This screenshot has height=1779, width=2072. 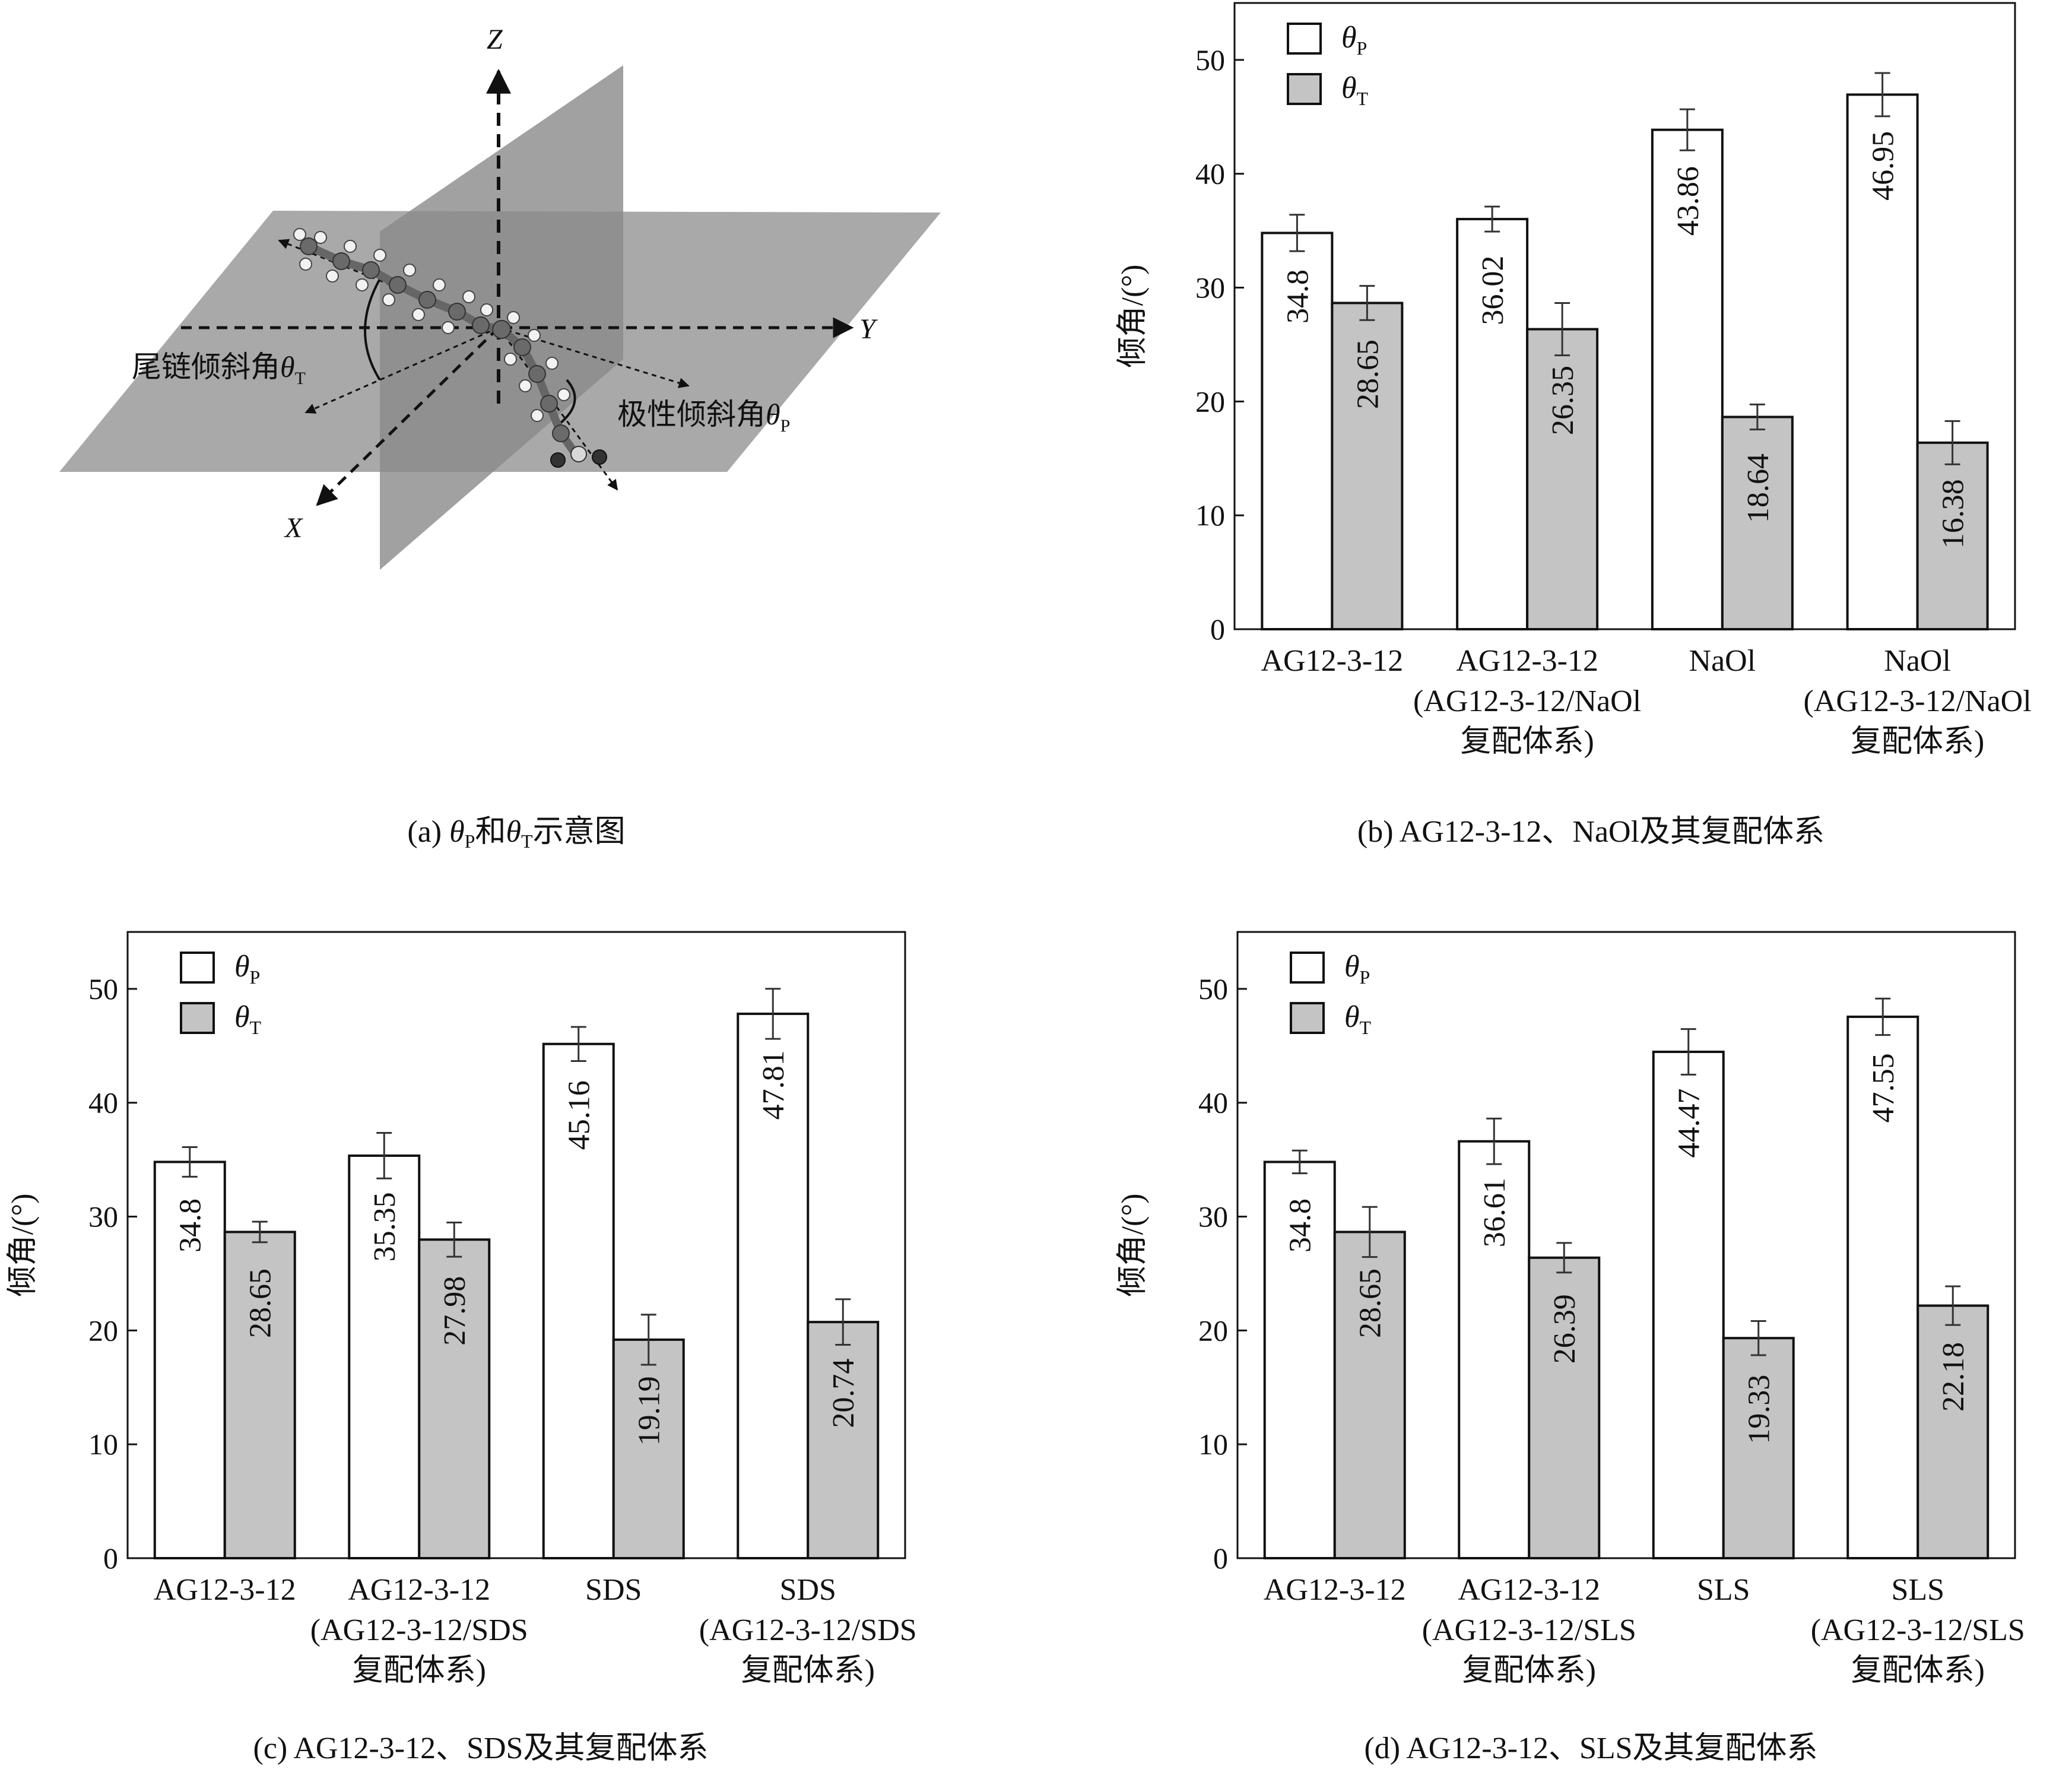 What do you see at coordinates (1527, 701) in the screenshot?
I see `x-category-label: (AG12-3-12/NaOl` at bounding box center [1527, 701].